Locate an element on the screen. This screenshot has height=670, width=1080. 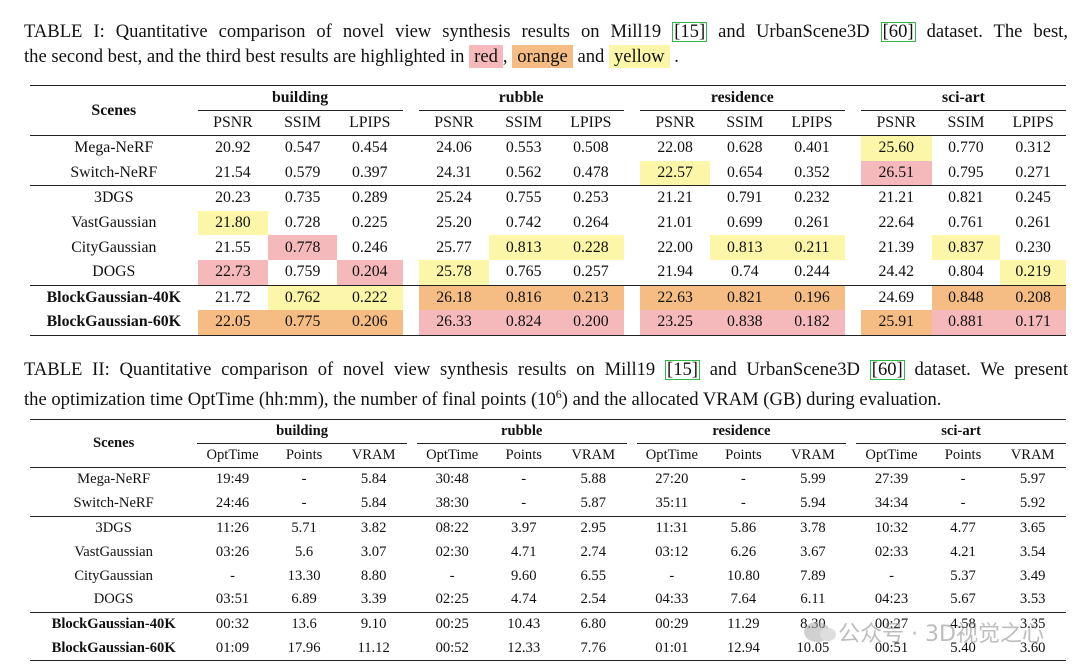
method-name: Switch-NeRF is located at coordinates (113, 503).